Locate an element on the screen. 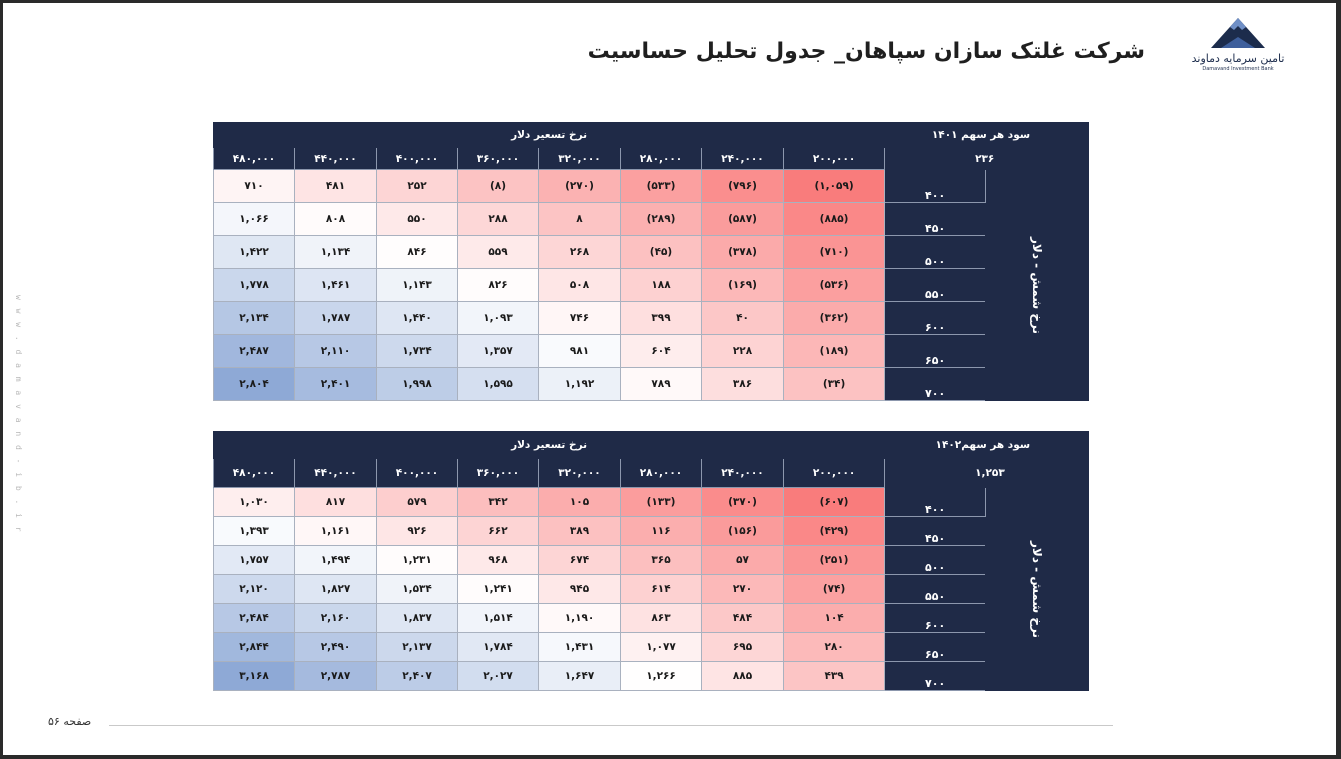 This screenshot has height=759, width=1341. value-cell: ۱,۳۵۷ is located at coordinates (498, 351).